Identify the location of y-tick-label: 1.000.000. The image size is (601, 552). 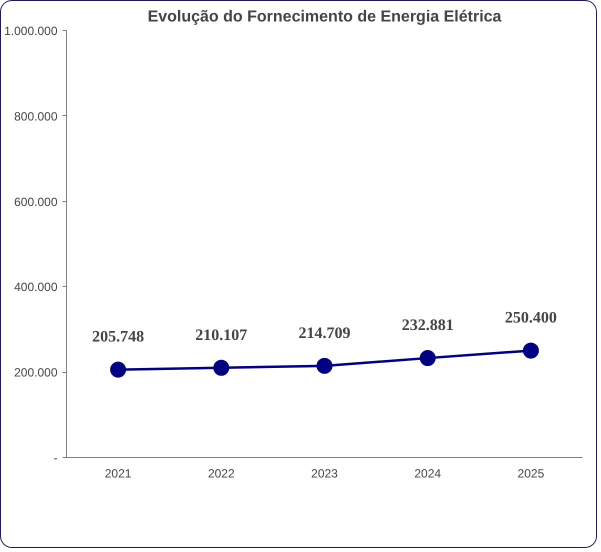
(31, 31).